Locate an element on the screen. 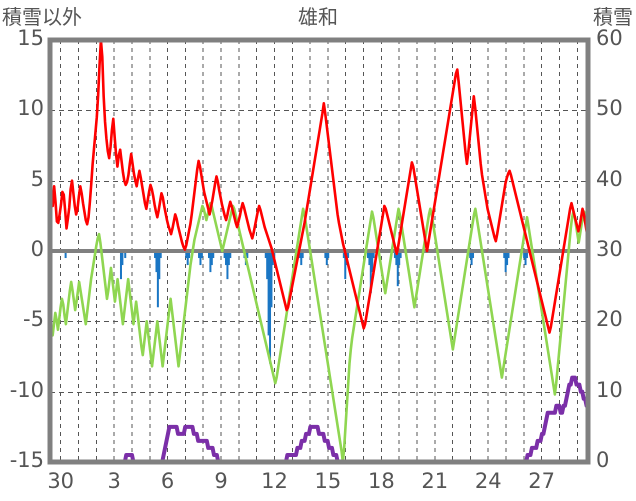 Image resolution: width=636 pixels, height=501 pixels. series-snow_depth is located at coordinates (319, 418).